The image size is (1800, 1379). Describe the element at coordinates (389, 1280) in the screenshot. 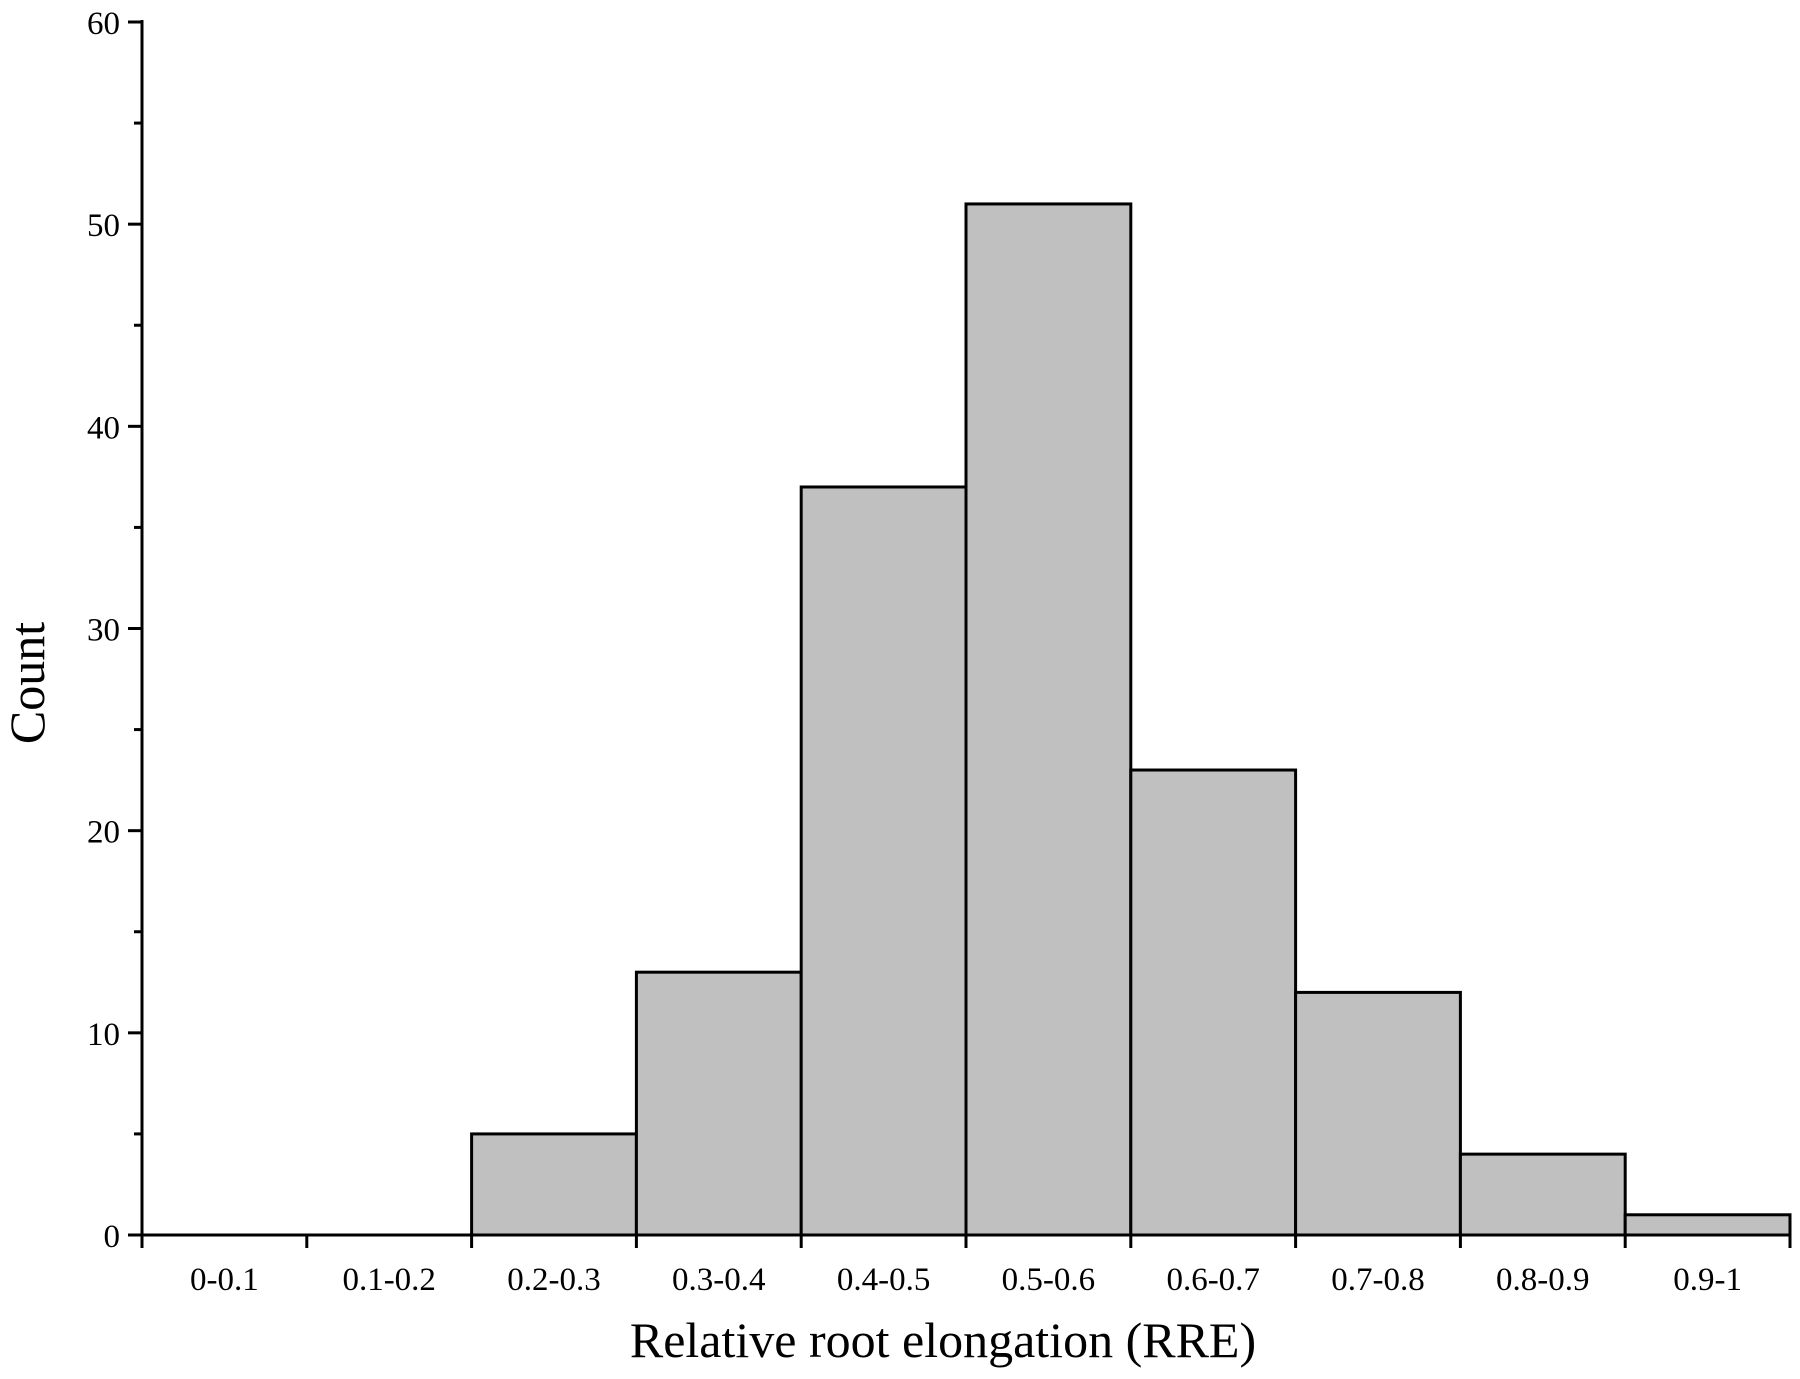

I see `x-tick-label: 0.1-0.2` at that location.